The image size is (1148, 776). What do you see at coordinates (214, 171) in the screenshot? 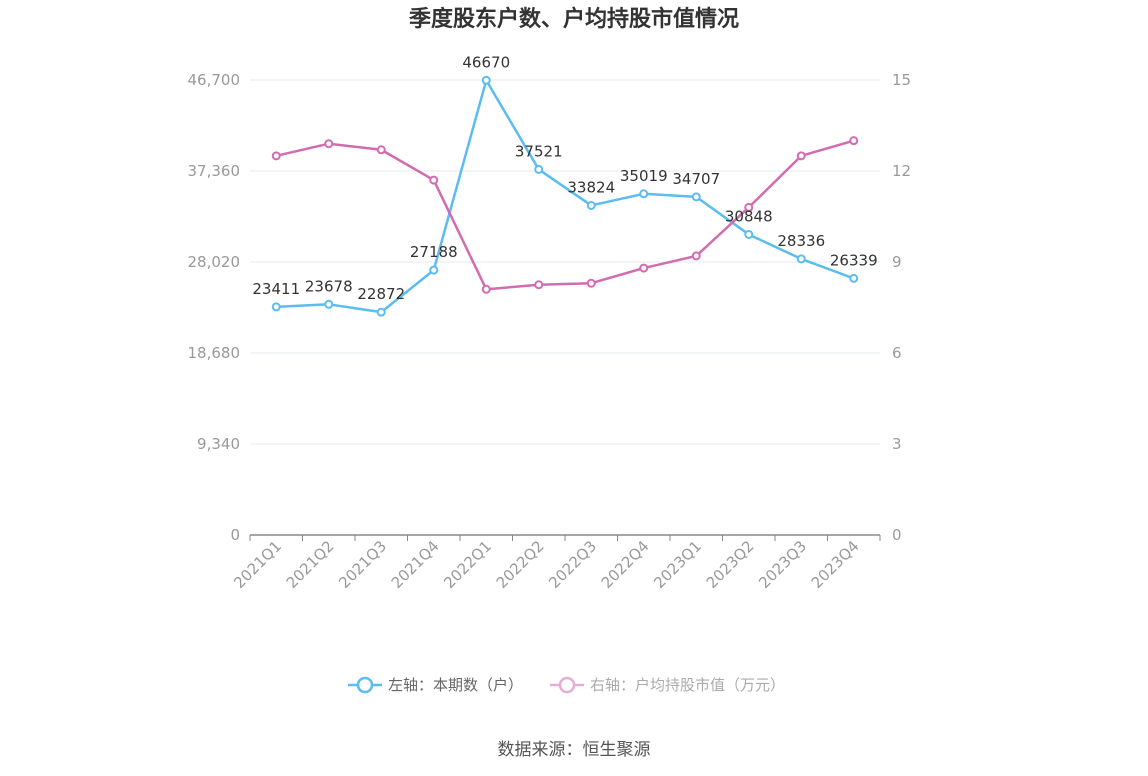
I see `left-tick-label: 37,360` at bounding box center [214, 171].